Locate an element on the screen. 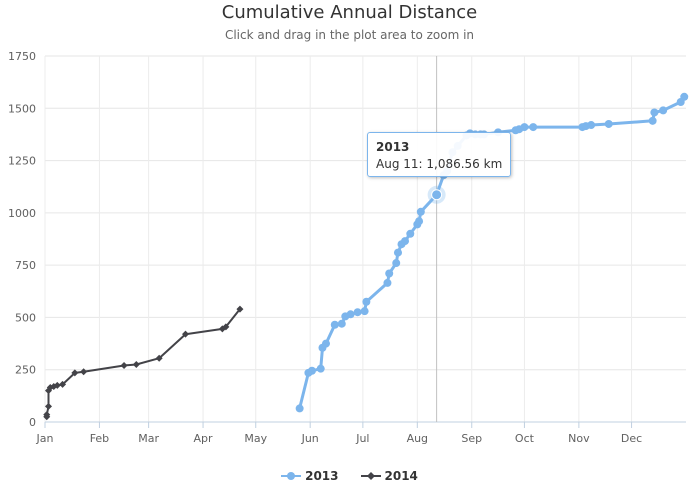 The image size is (699, 493). tooltip-series-name: 2013 is located at coordinates (393, 147).